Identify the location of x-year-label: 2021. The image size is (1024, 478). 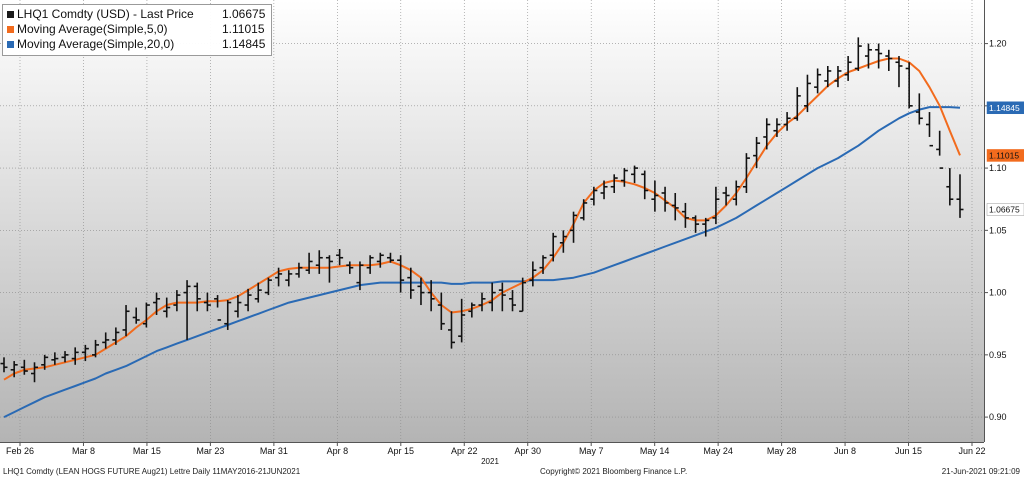
(490, 461).